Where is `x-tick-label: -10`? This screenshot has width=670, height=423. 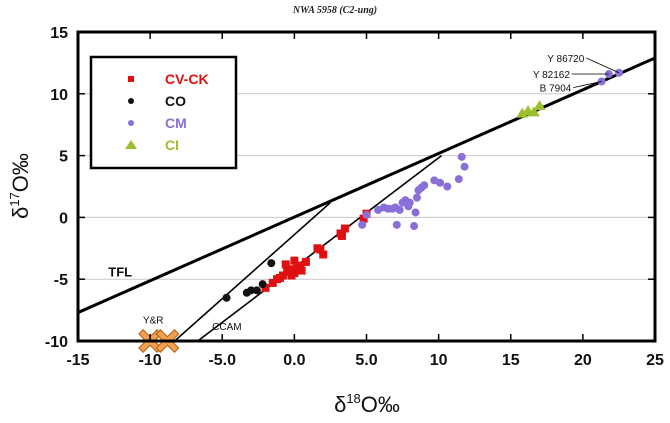
x-tick-label: -10 is located at coordinates (150, 360).